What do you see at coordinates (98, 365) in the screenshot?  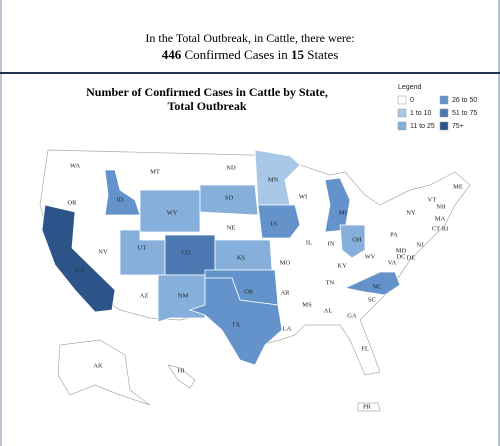 I see `state-label: AK` at bounding box center [98, 365].